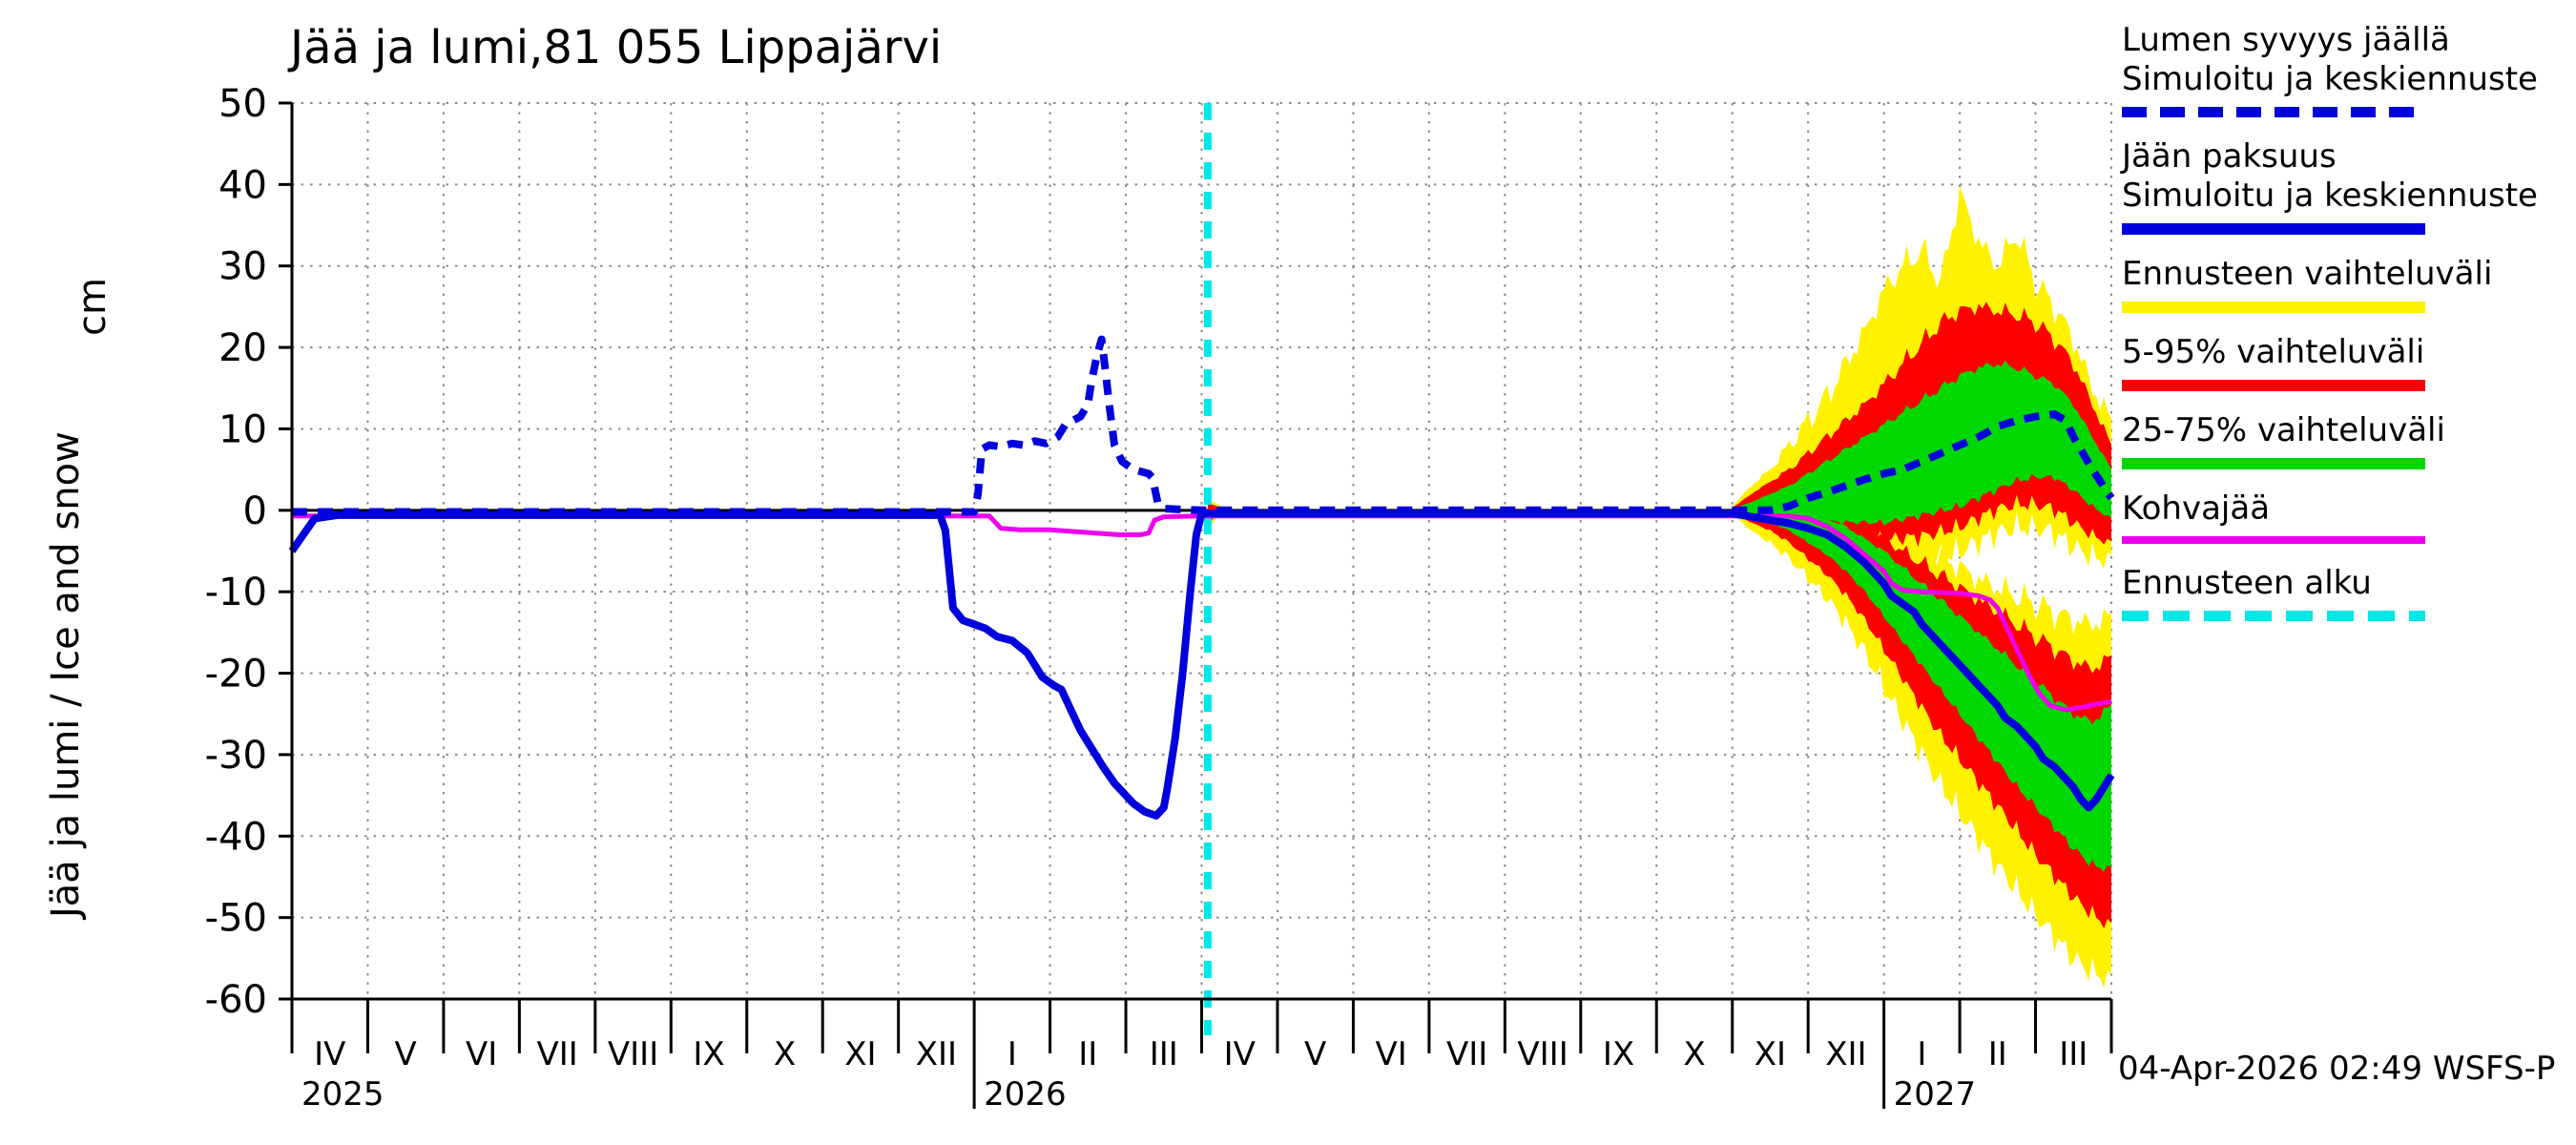 This screenshot has height=1145, width=2576. Describe the element at coordinates (242, 348) in the screenshot. I see `y-tick-label: 20` at that location.